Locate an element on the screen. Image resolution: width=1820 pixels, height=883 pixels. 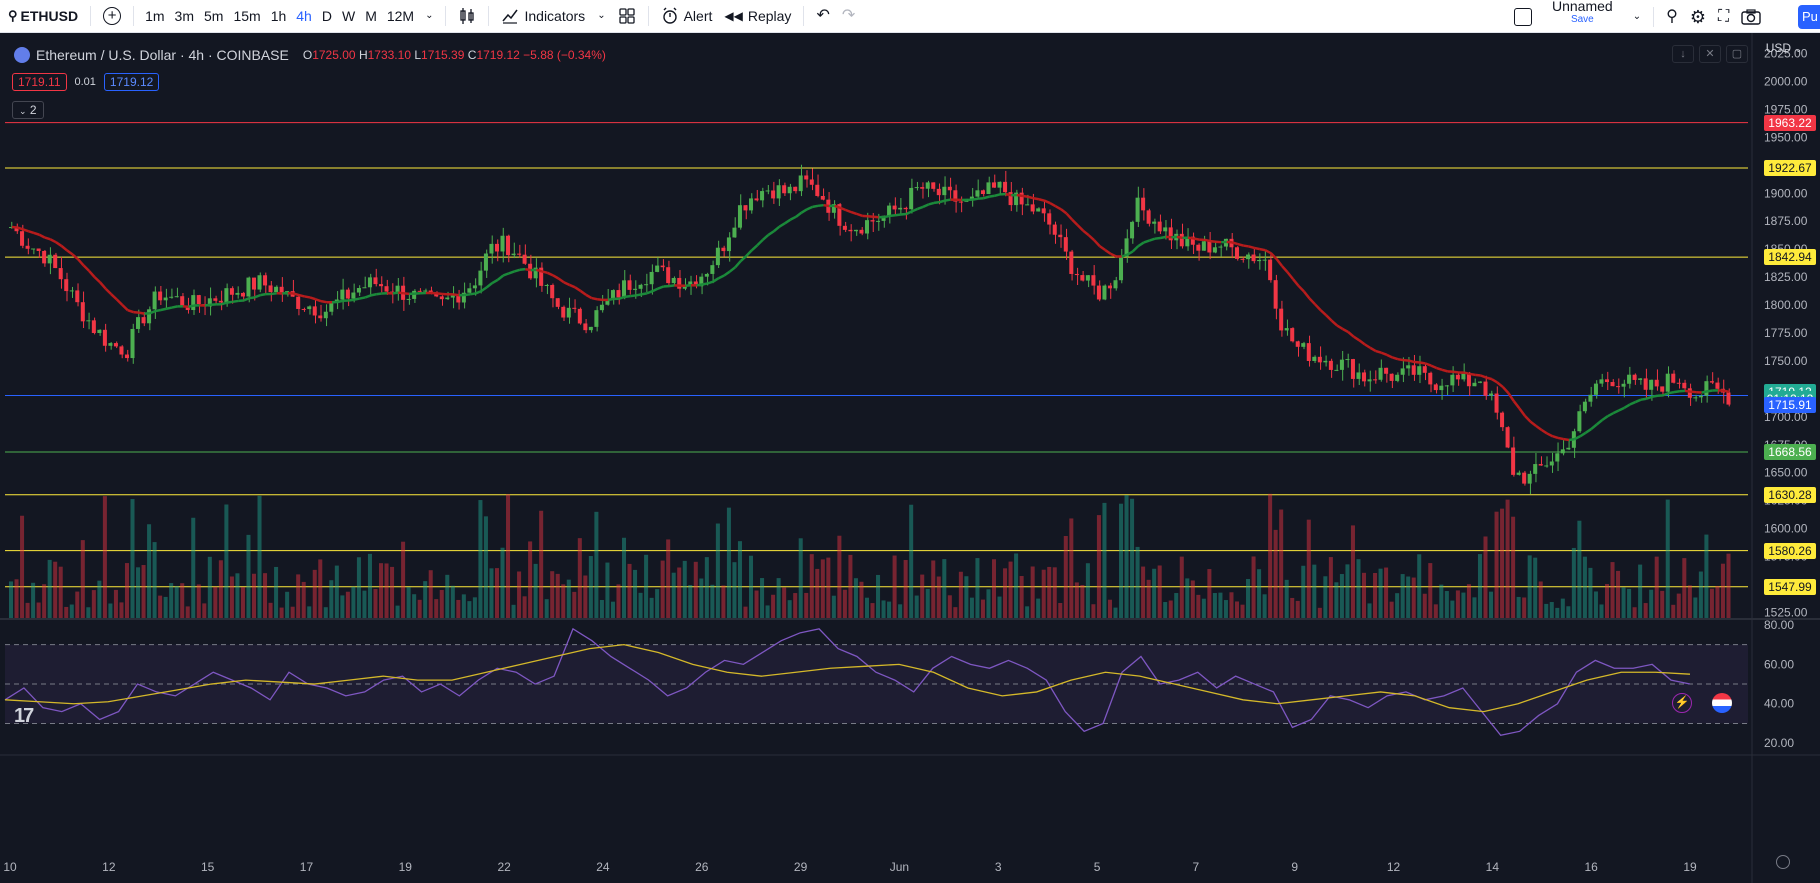
publish-button: Pu is located at coordinates (1809, 17).